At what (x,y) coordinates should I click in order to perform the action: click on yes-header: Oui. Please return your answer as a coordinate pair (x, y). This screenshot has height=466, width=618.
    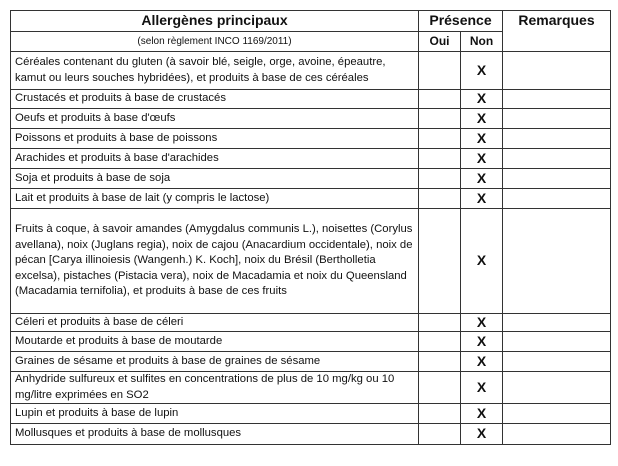
    Looking at the image, I should click on (439, 41).